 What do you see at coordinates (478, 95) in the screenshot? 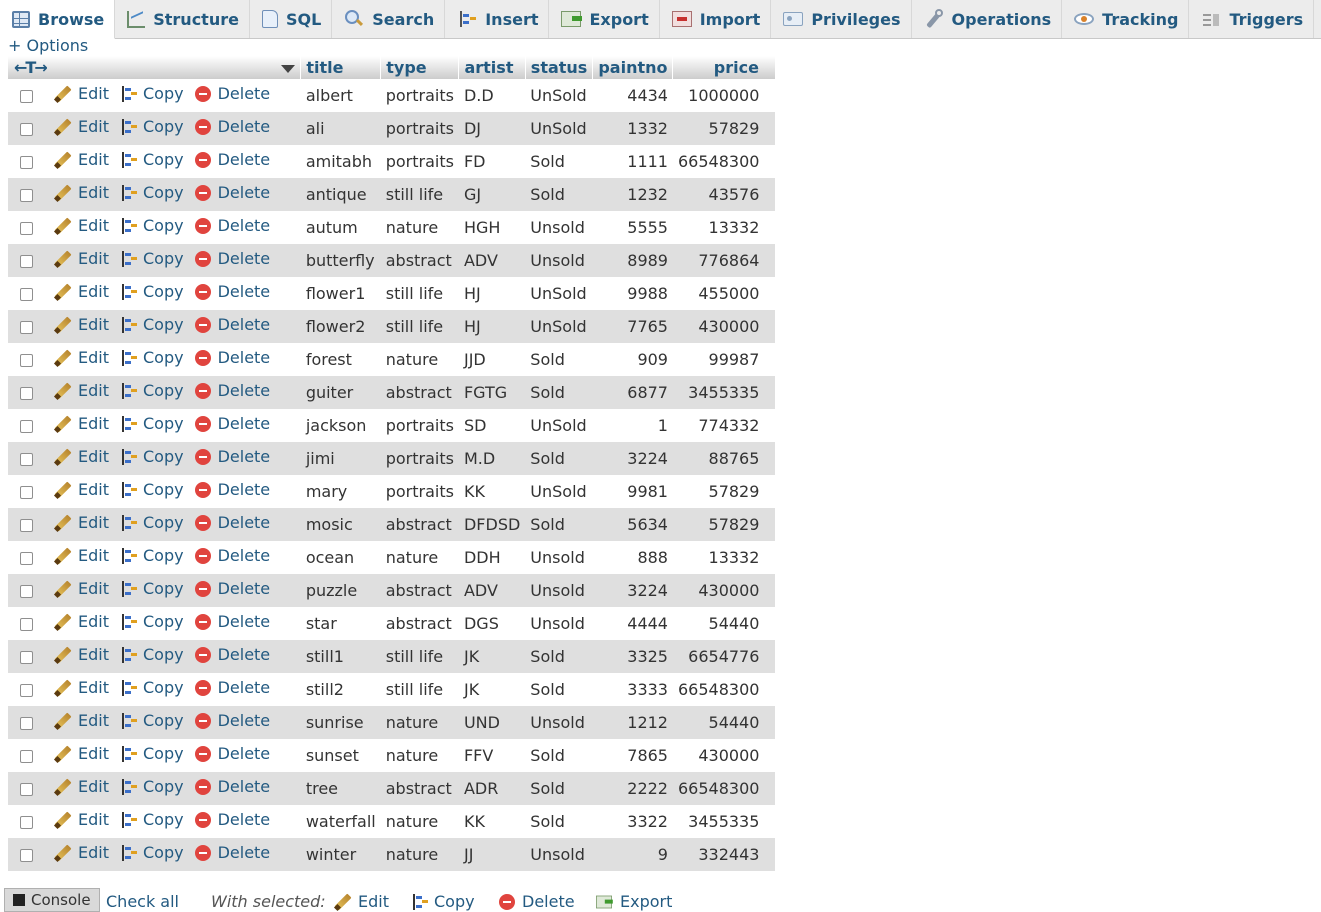
I see `cell-artist: D.D` at bounding box center [478, 95].